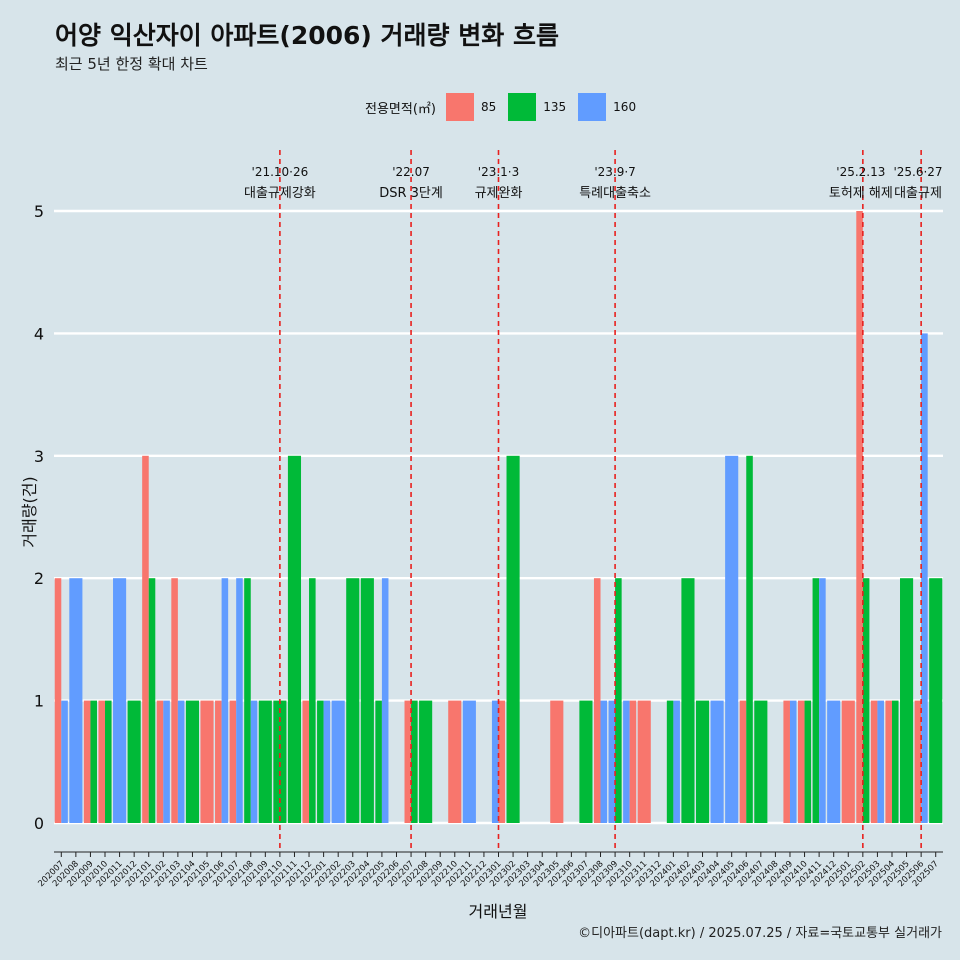 This screenshot has height=960, width=960. I want to click on event-label-202207: DSR 3단계, so click(411, 193).